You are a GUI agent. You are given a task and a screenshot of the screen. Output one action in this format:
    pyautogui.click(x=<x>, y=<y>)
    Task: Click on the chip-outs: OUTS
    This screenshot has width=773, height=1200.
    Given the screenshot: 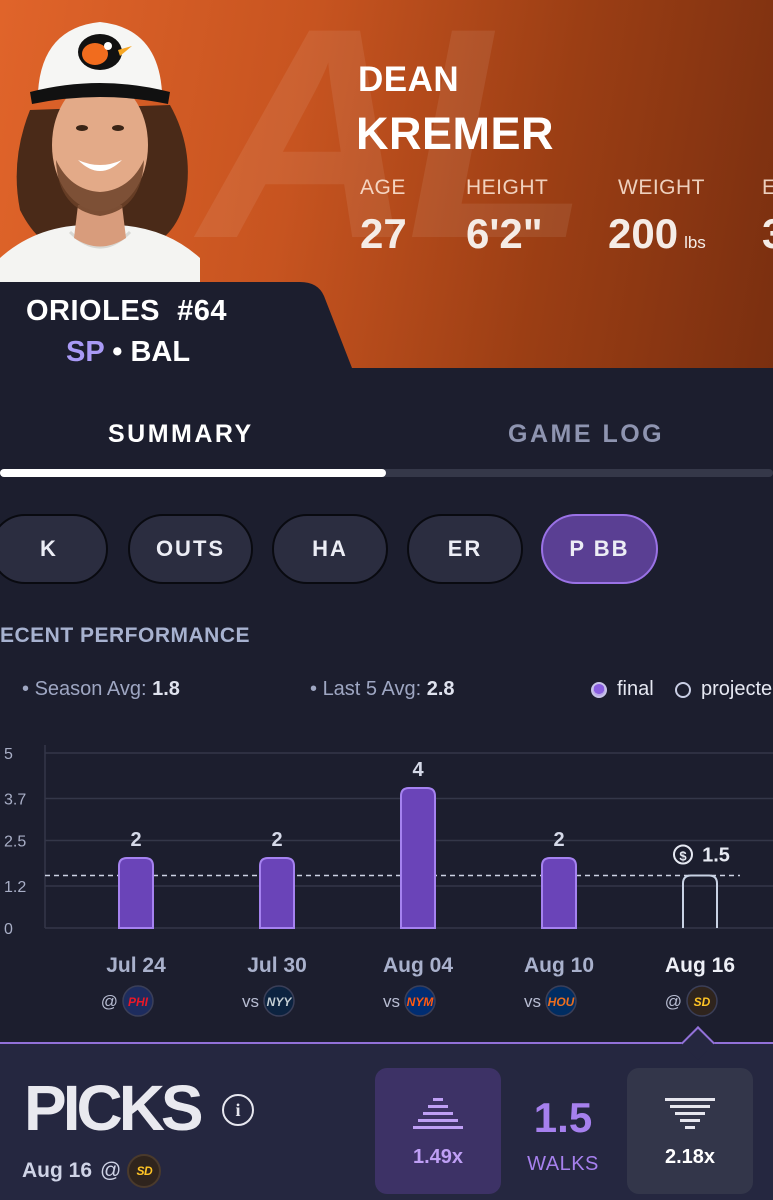 What is the action you would take?
    pyautogui.click(x=190, y=549)
    